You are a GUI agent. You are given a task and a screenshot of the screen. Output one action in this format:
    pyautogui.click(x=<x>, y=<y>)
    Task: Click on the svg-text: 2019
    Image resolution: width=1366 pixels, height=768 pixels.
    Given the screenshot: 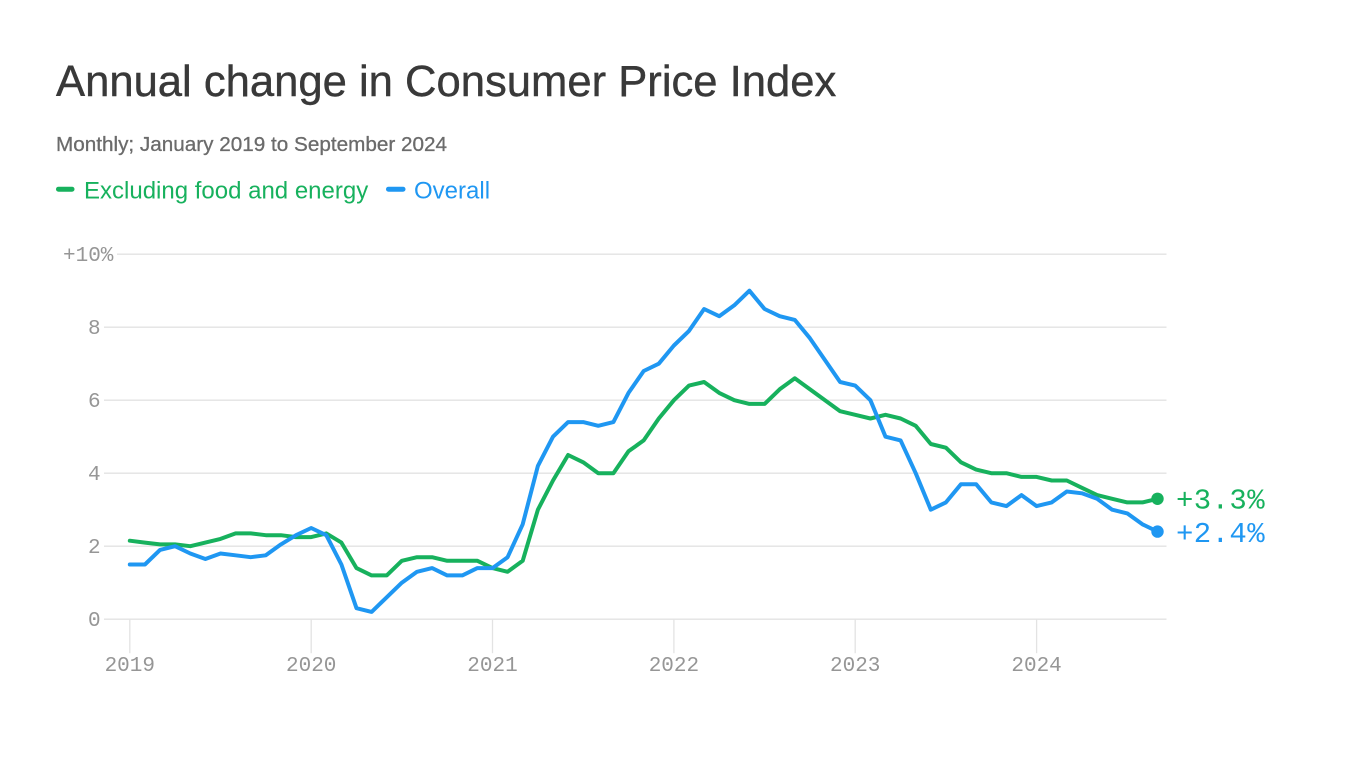 What is the action you would take?
    pyautogui.click(x=130, y=666)
    